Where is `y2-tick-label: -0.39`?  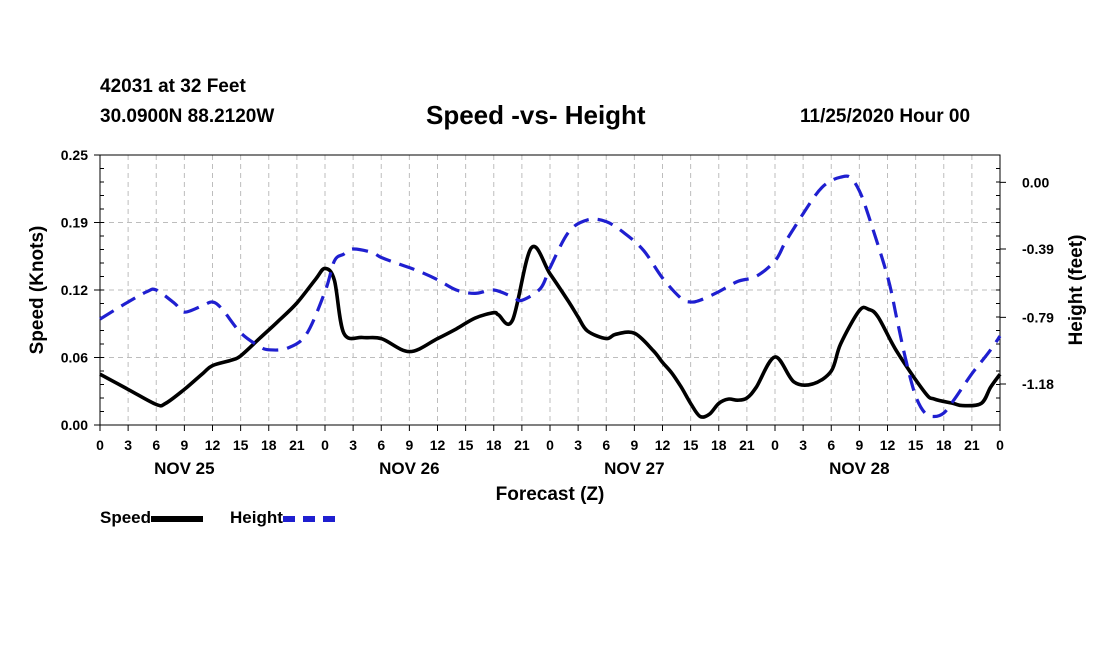
y2-tick-label: -0.39 is located at coordinates (1038, 249).